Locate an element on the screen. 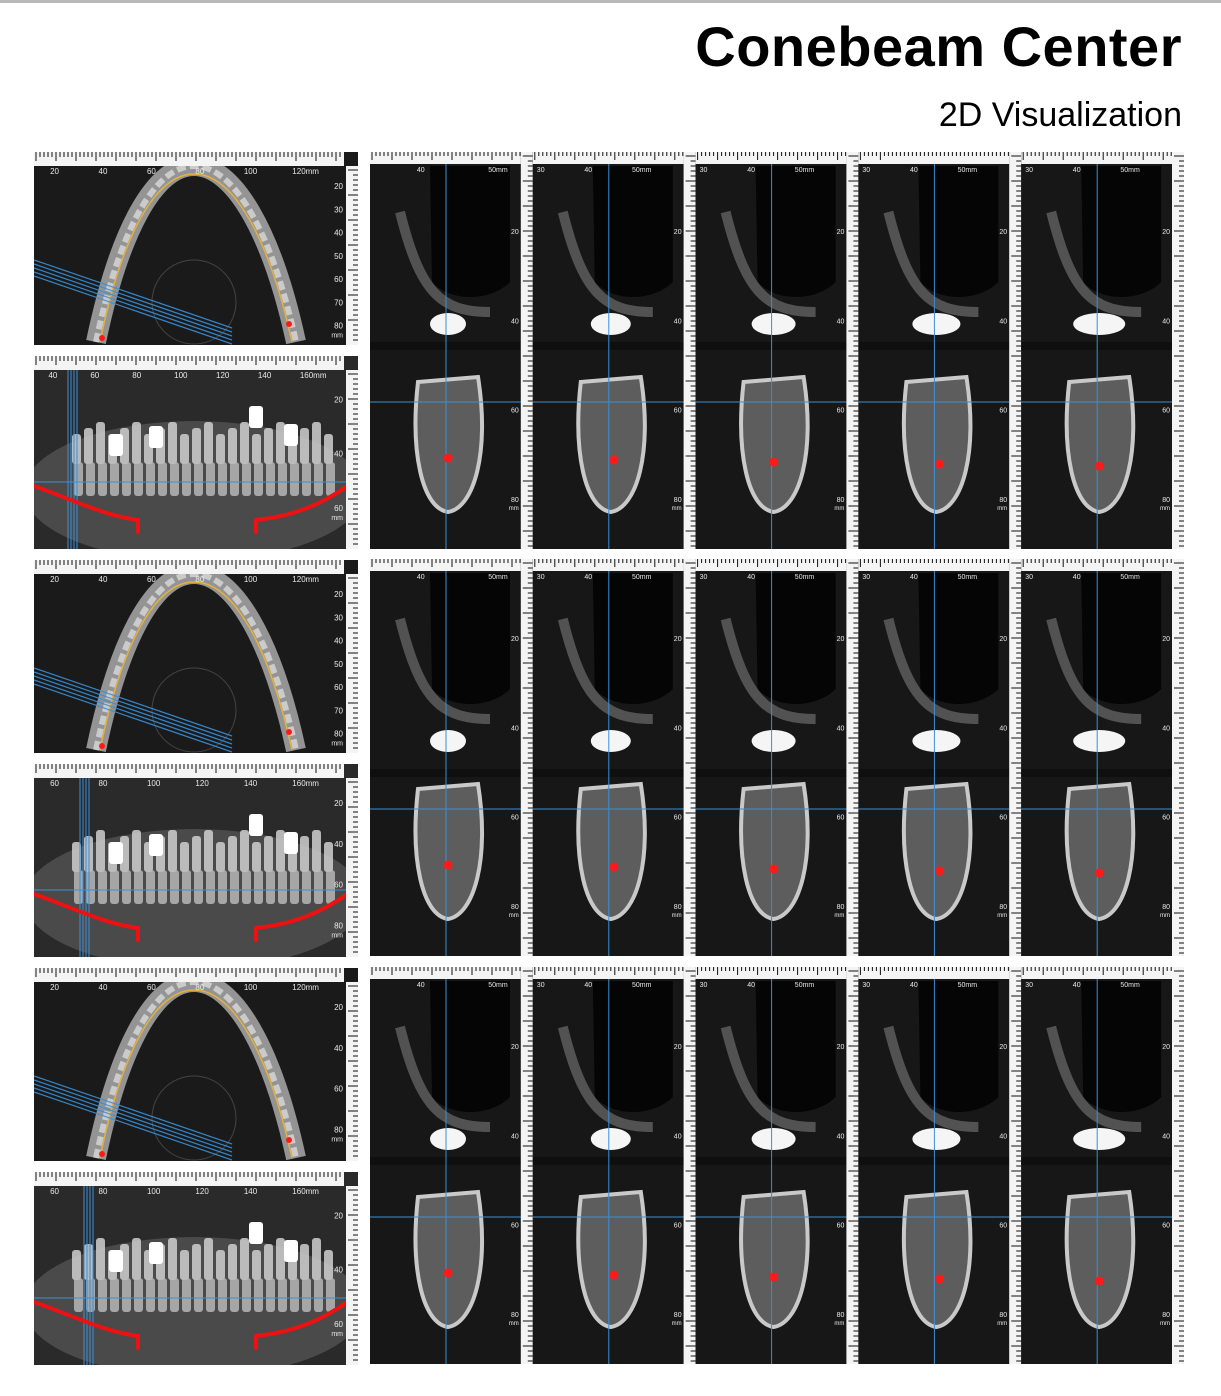  axial-view-row-2: 20 40 60 80 100 120mm 20 30 40 50 60 70 80 mm is located at coordinates (196, 656).